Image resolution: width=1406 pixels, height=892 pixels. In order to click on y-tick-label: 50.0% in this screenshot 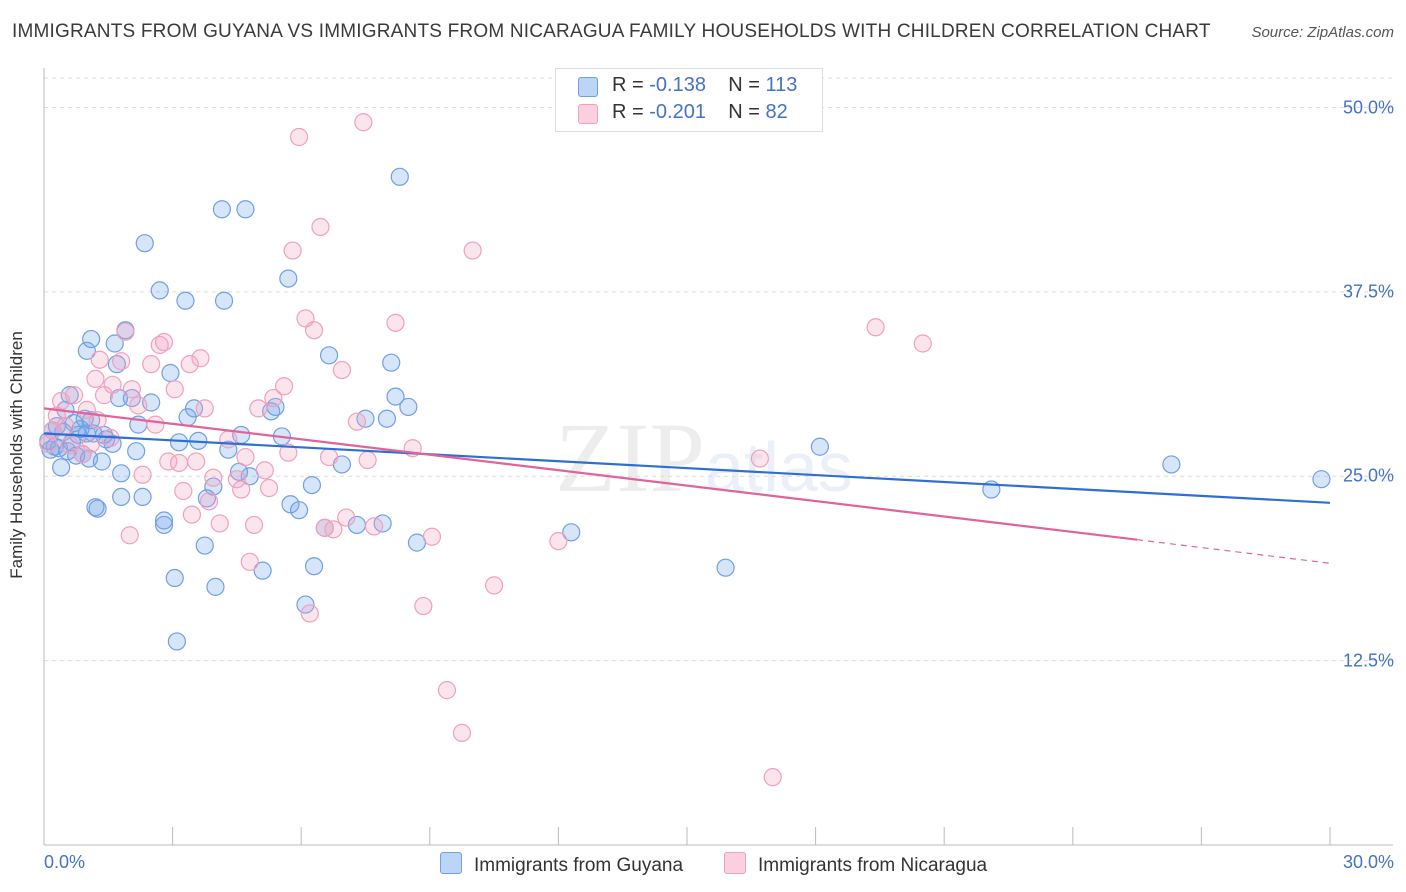, I will do `click(1368, 107)`.